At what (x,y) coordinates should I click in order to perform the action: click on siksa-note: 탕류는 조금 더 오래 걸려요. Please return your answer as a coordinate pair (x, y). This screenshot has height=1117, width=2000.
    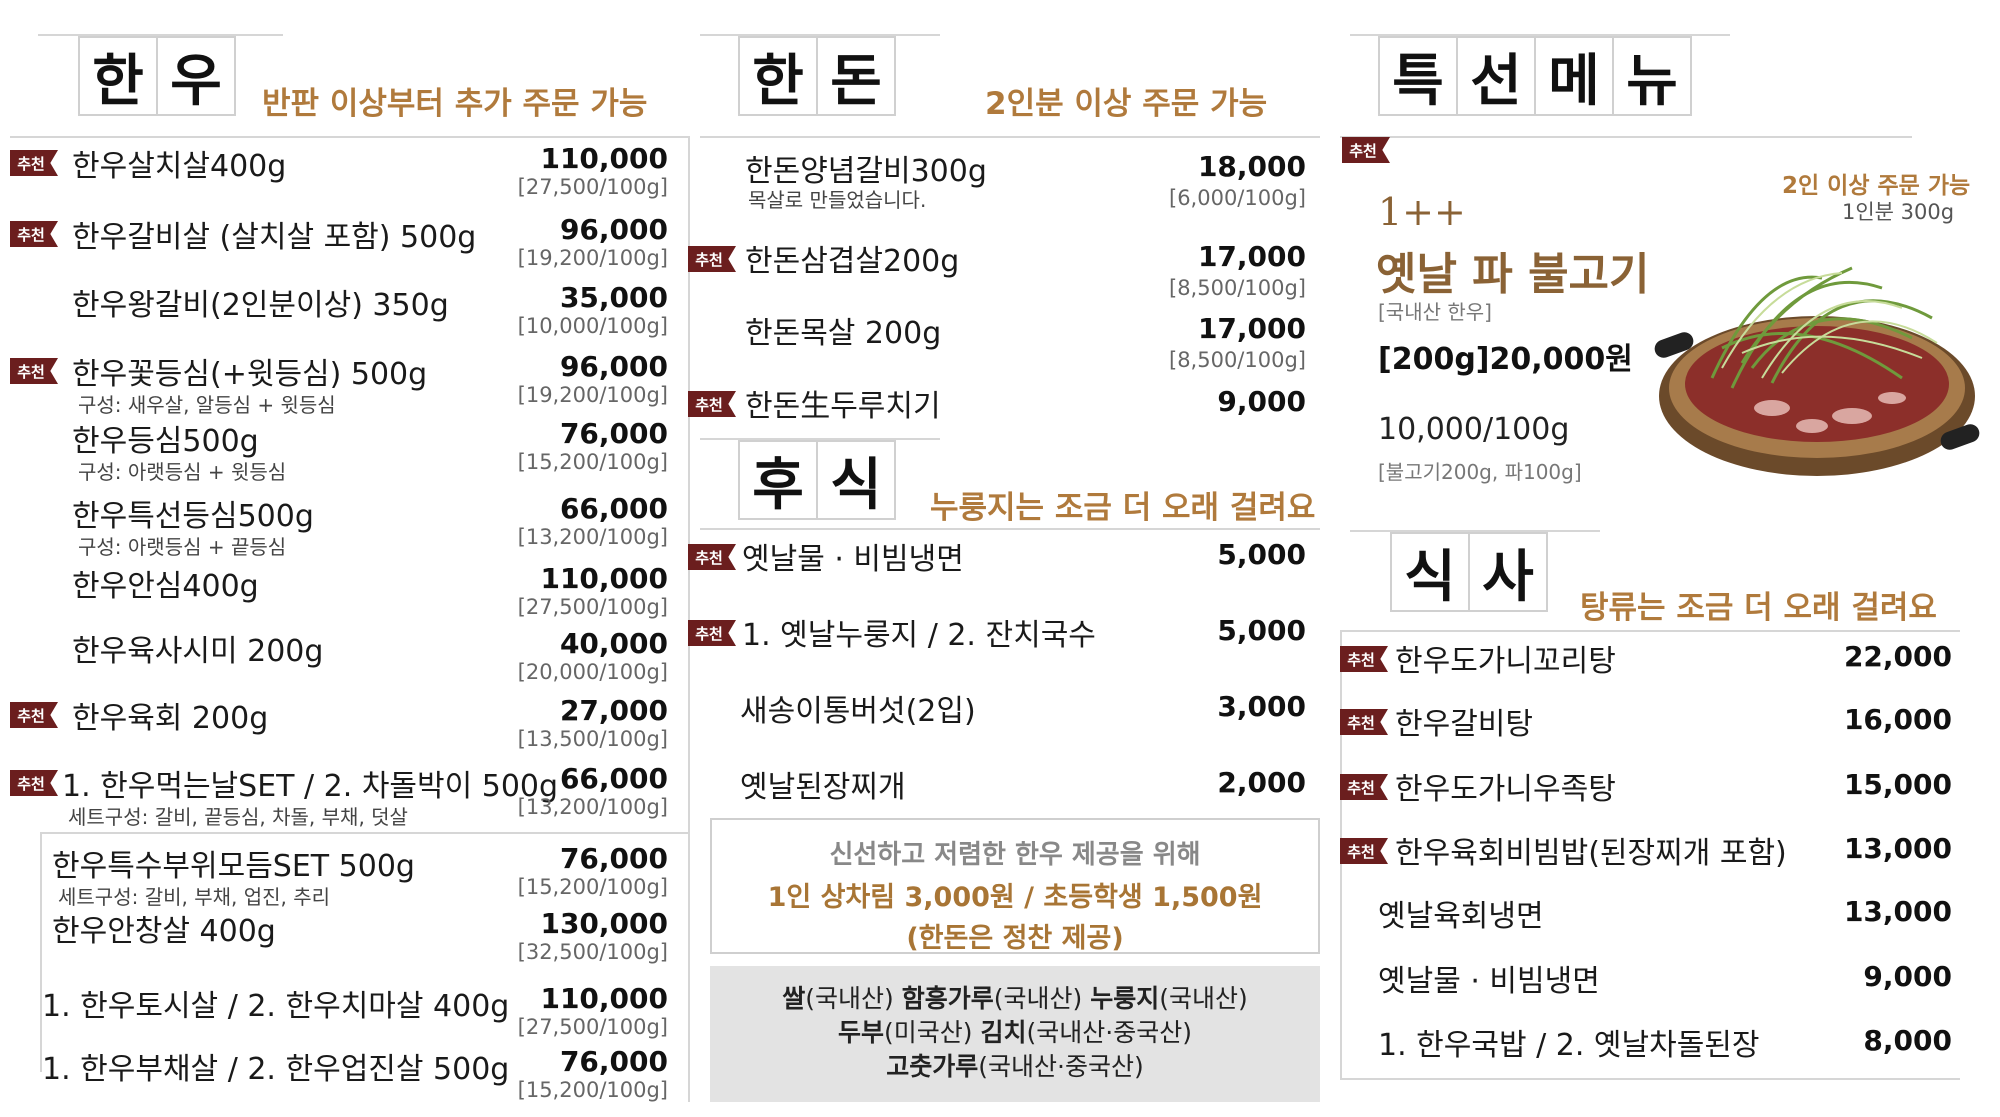
    Looking at the image, I should click on (1758, 608).